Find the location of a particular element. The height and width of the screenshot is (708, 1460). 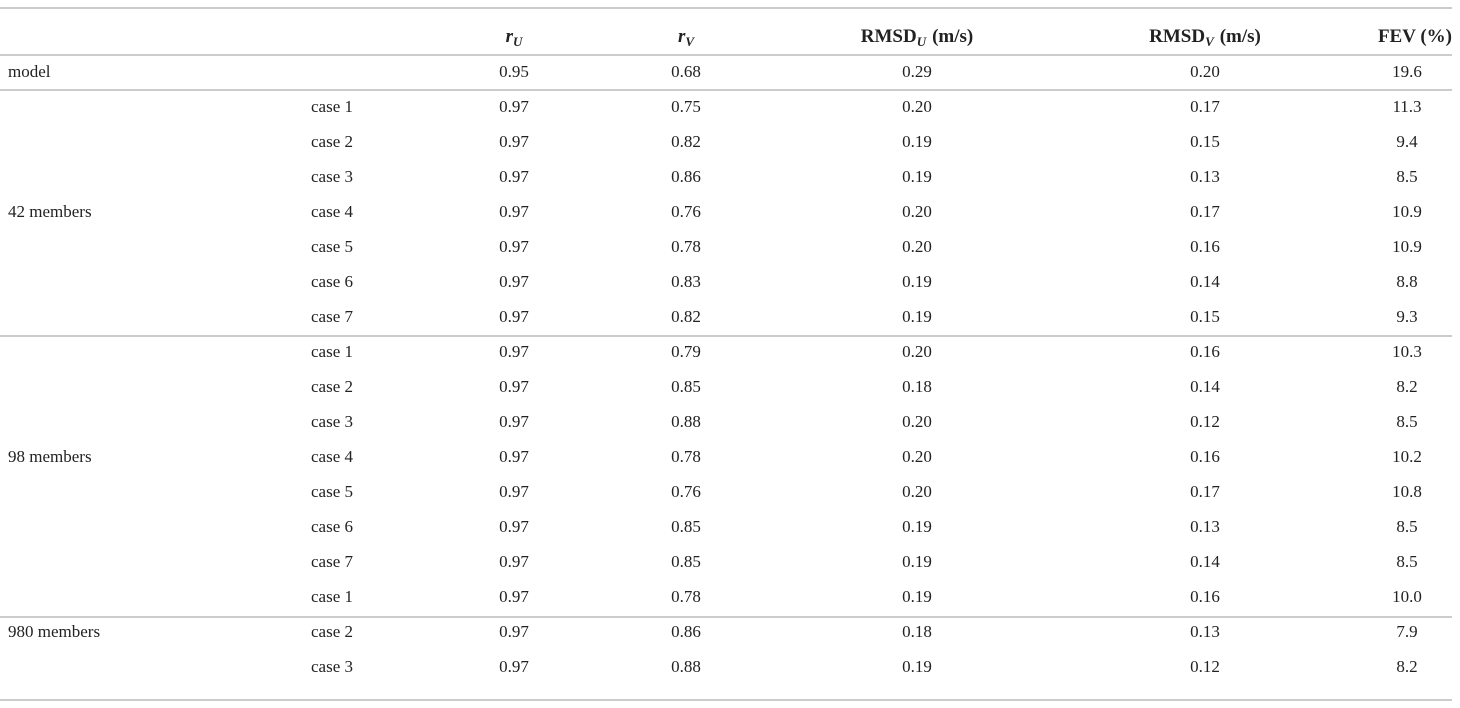

group-label: 980 members is located at coordinates (54, 631).